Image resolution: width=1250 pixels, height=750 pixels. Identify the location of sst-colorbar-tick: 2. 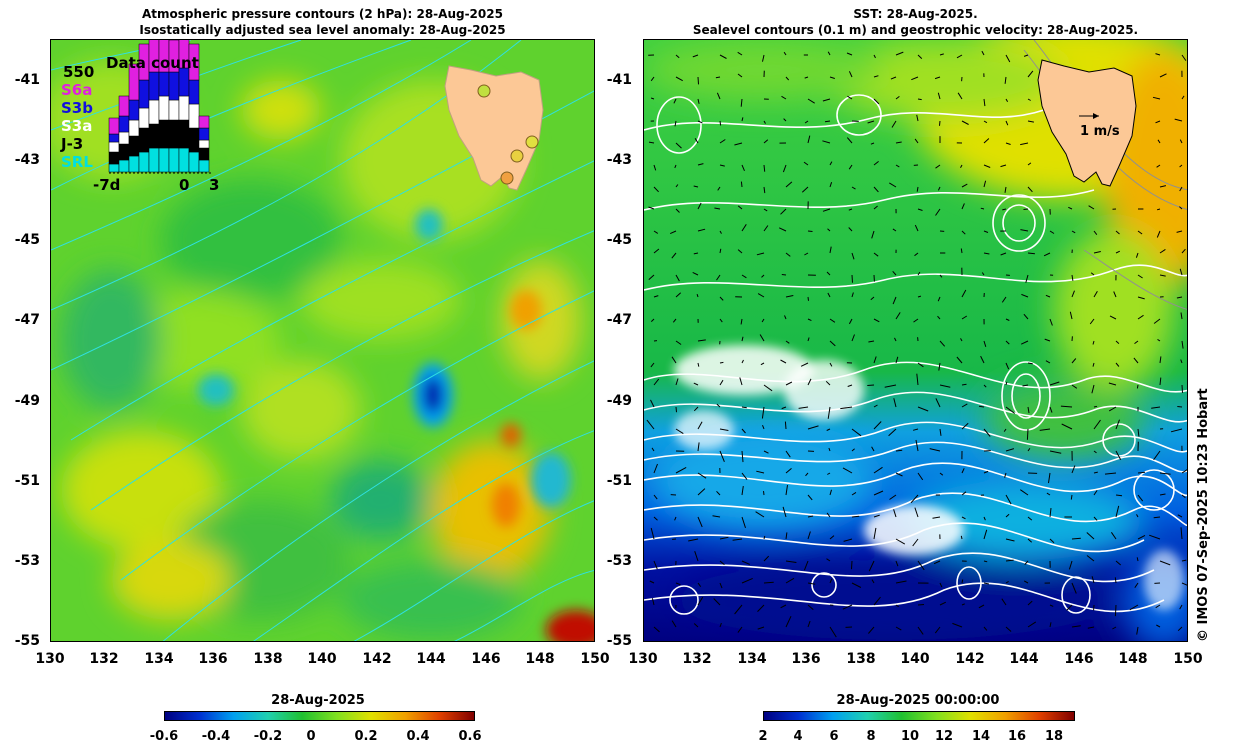
(763, 736).